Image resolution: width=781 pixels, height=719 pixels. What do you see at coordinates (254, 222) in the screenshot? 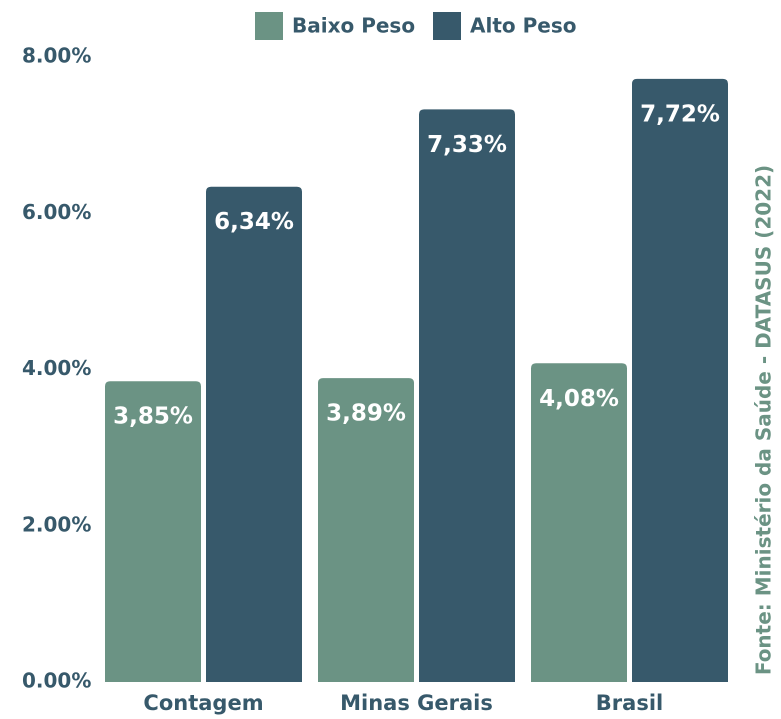
I see `value-label: 6,34%` at bounding box center [254, 222].